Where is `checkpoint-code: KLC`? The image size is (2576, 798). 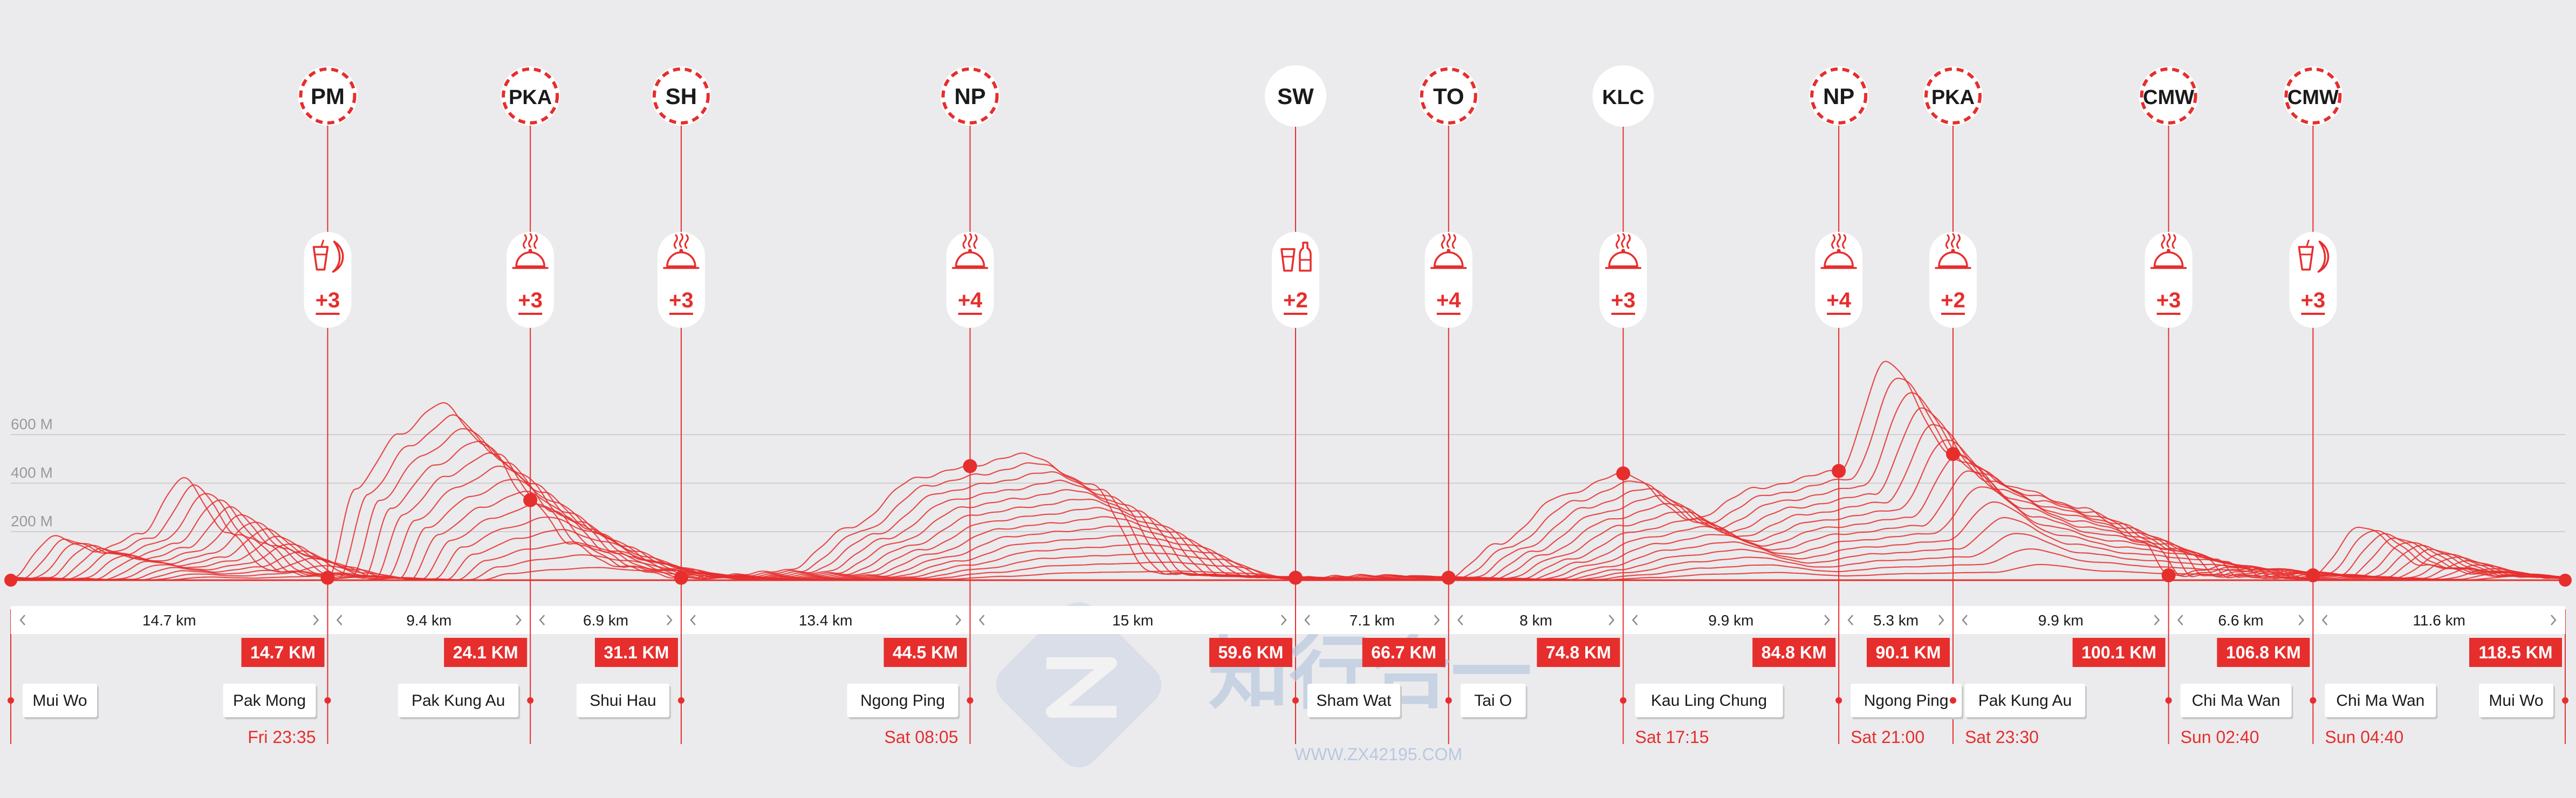
checkpoint-code: KLC is located at coordinates (1623, 97).